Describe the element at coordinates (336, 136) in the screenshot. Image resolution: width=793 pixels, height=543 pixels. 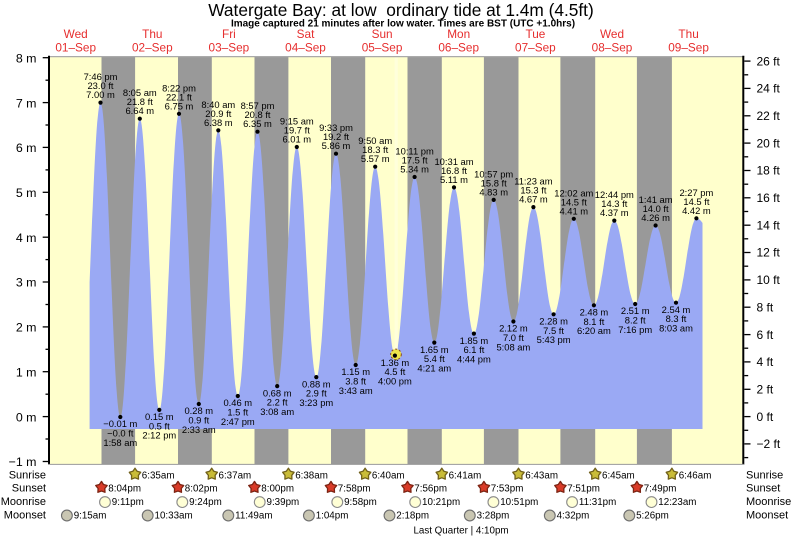
I see `svg-text: 19.2 ft` at that location.